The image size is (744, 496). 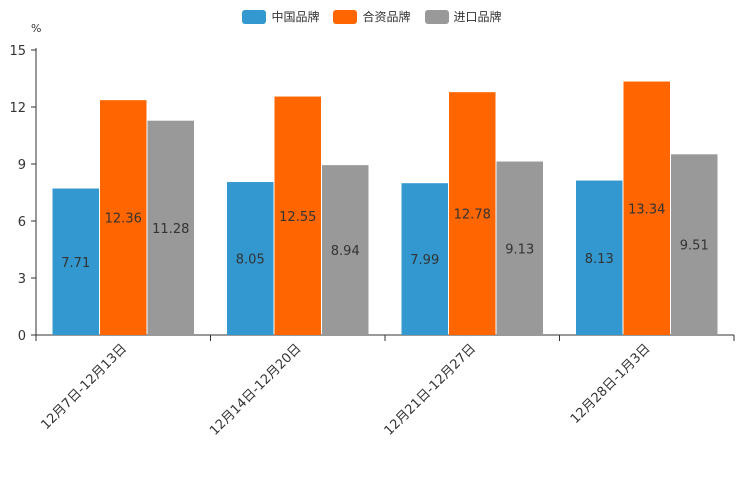 I want to click on data-label: 11.28, so click(x=170, y=229).